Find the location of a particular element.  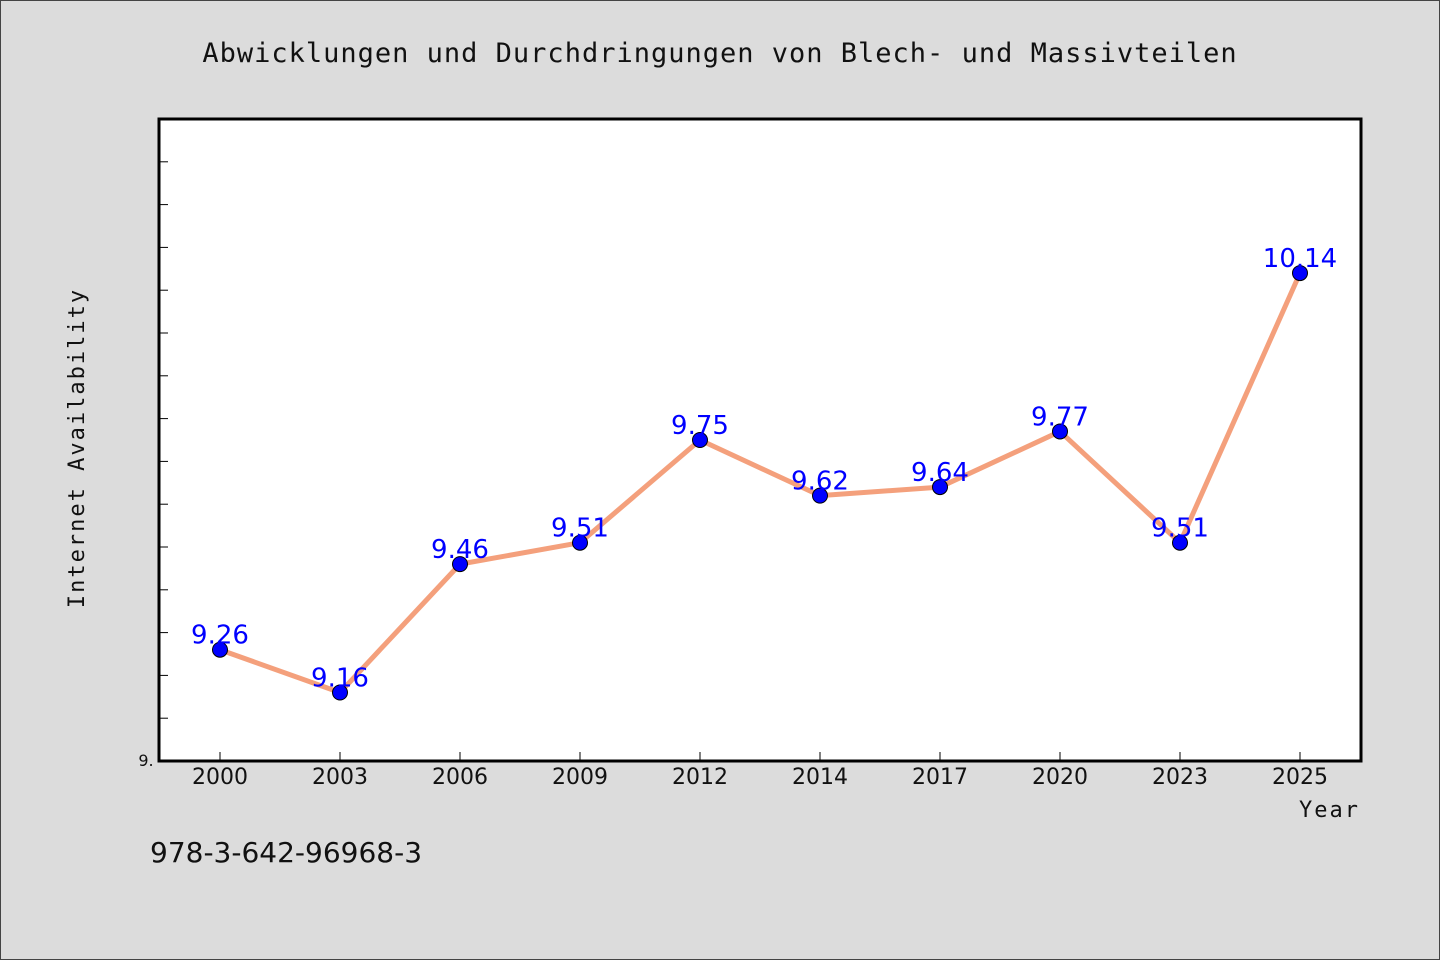

x-tick-label: 2023 is located at coordinates (1180, 777).